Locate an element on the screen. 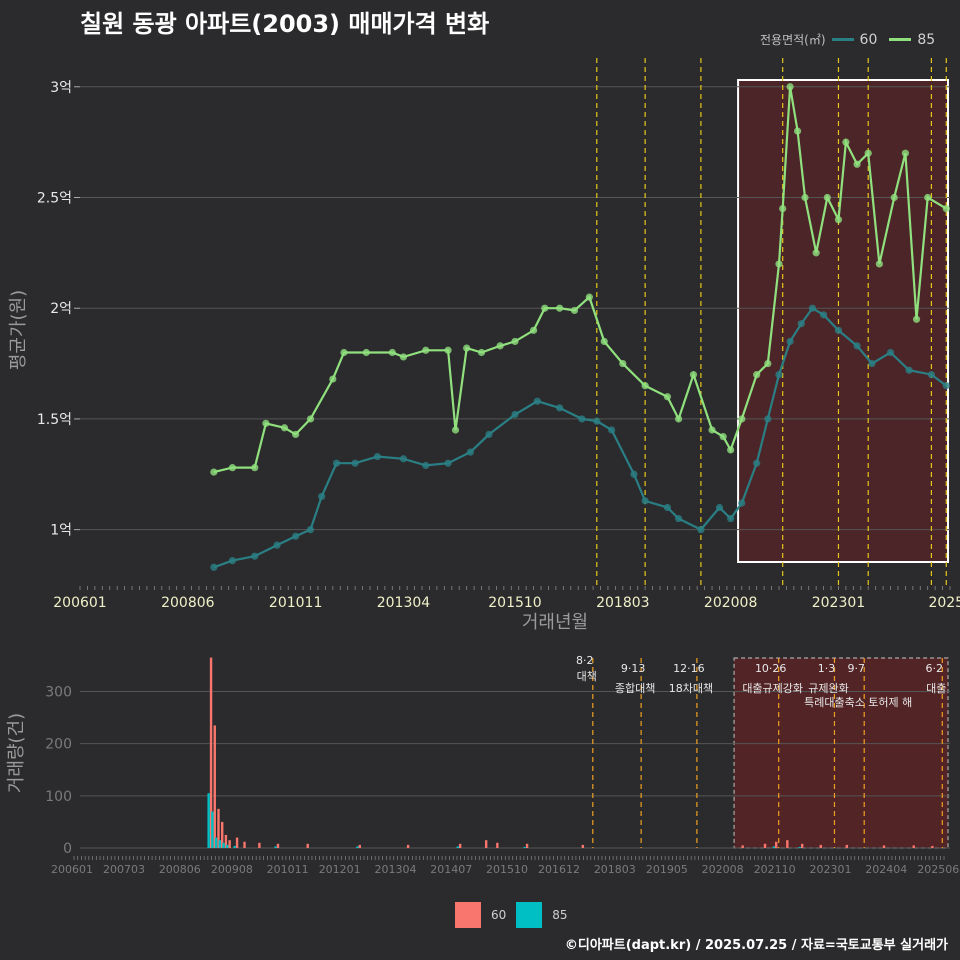  event-text-label: 대출 is located at coordinates (936, 688).